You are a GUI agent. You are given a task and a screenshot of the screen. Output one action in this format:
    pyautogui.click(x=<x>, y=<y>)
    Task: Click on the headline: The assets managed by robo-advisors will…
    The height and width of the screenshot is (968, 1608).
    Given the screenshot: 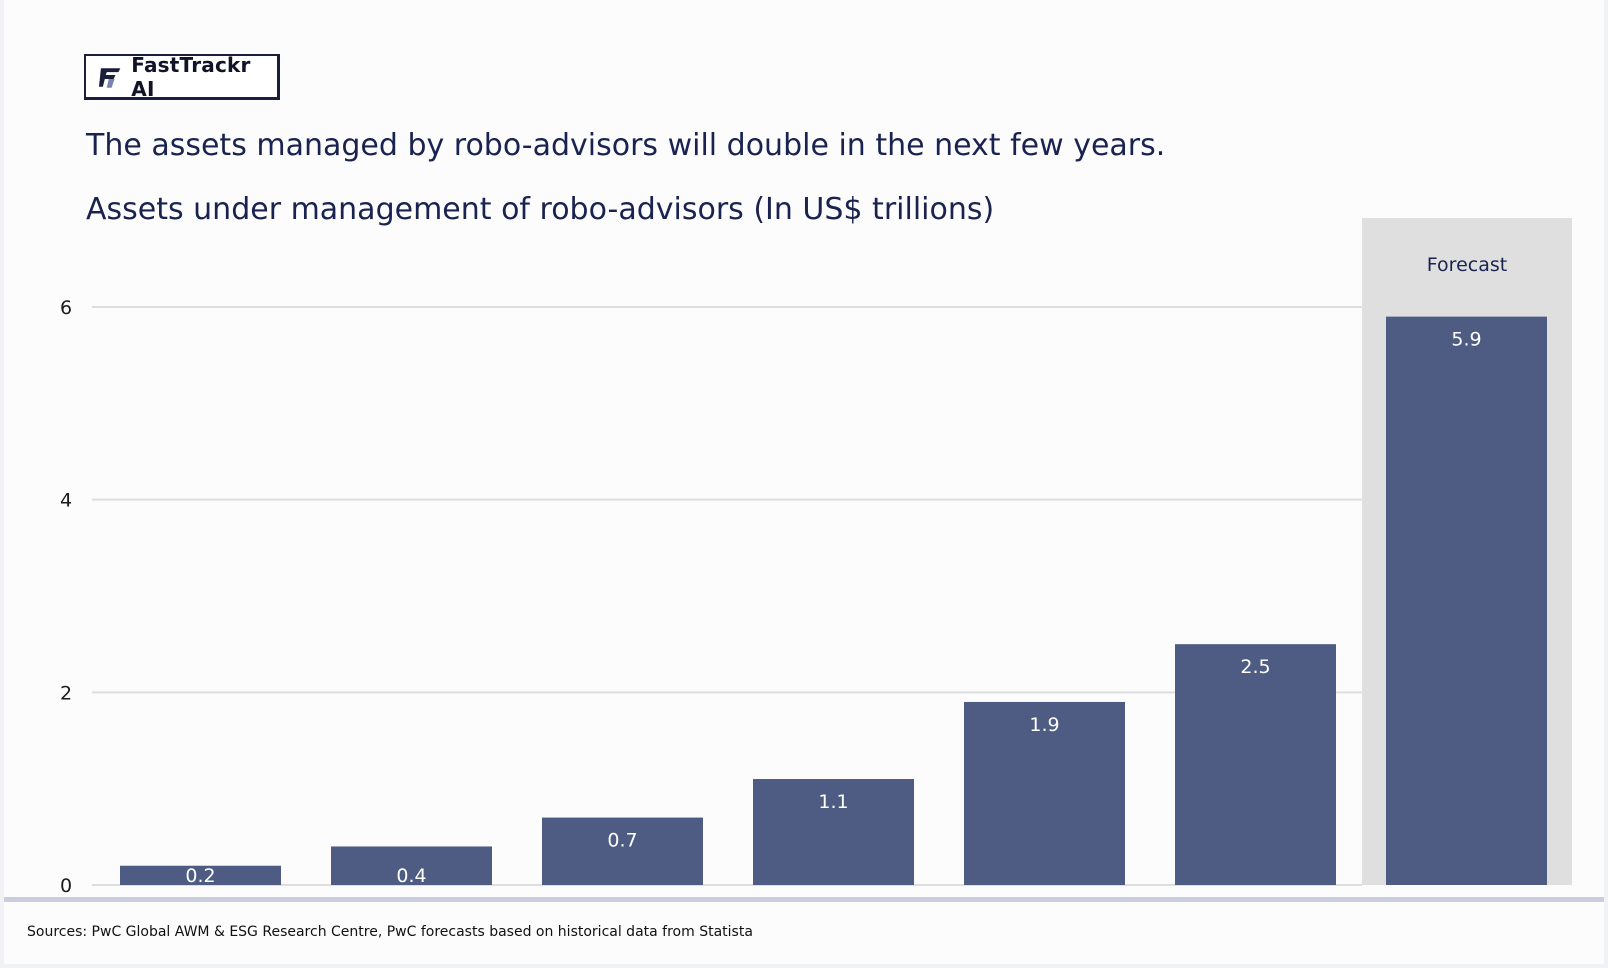 What is the action you would take?
    pyautogui.click(x=626, y=145)
    